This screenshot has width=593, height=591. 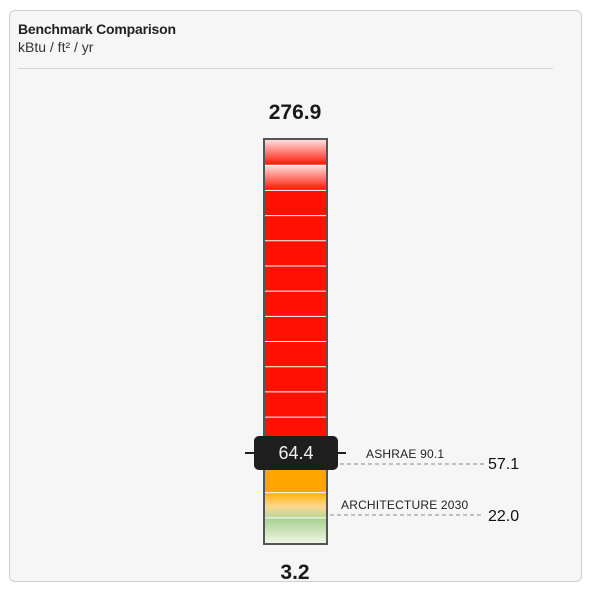 What do you see at coordinates (503, 465) in the screenshot?
I see `benchmark-ashrae-value: 57.1` at bounding box center [503, 465].